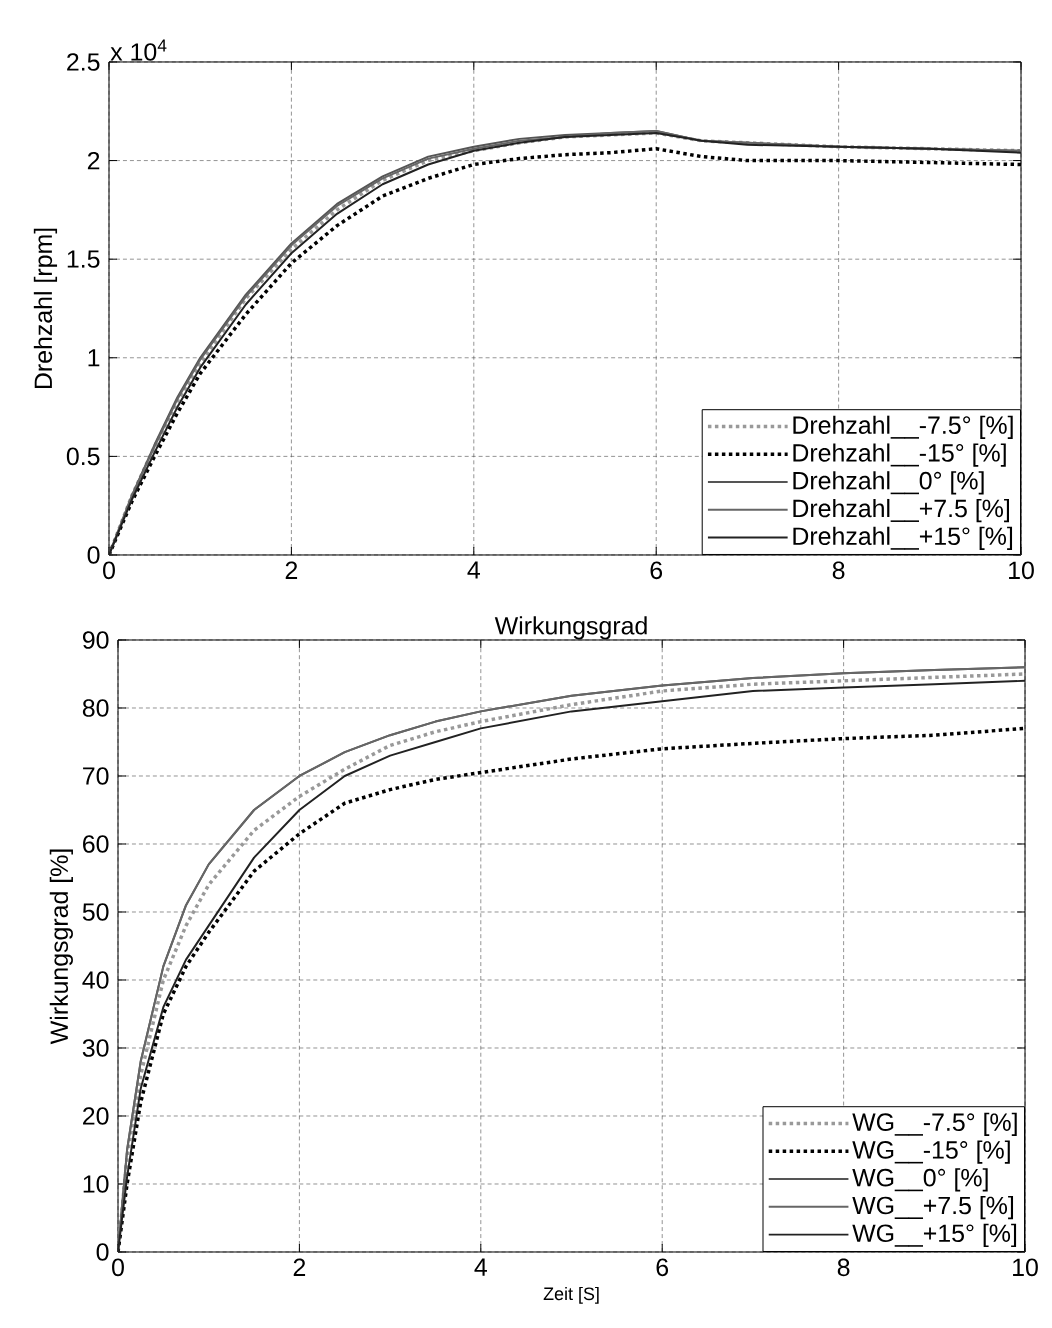 The image size is (1052, 1328). I want to click on legend-label: WG__-15° [%], so click(931, 1152).